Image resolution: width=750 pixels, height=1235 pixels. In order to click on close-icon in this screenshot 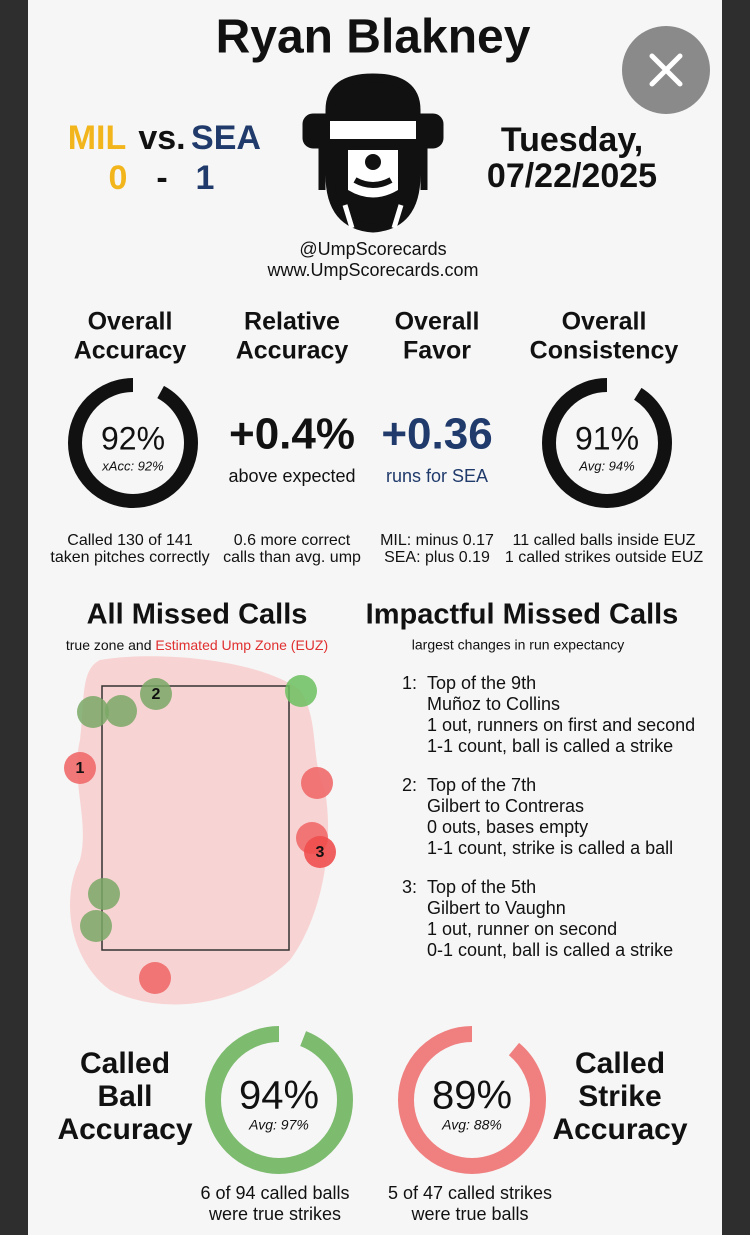, I will do `click(666, 70)`.